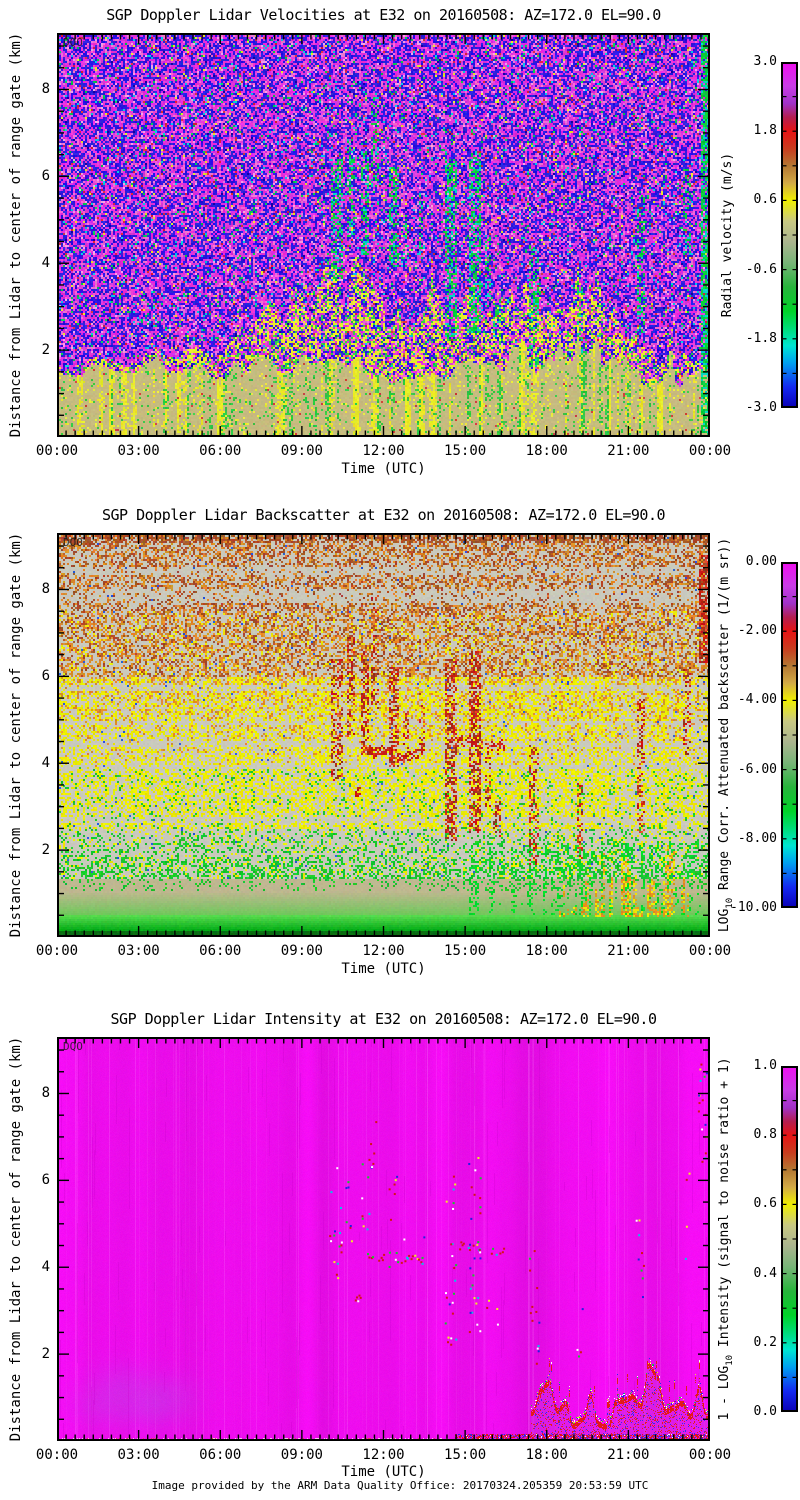 This screenshot has height=1500, width=800. What do you see at coordinates (757, 700) in the screenshot?
I see `colorbar-tick-label: -4.00` at bounding box center [757, 700].